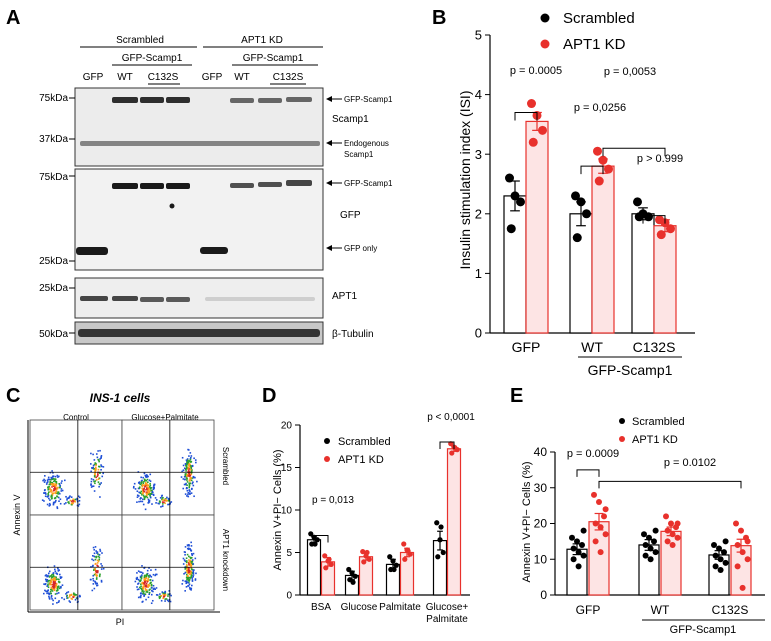 This screenshot has height=641, width=771. What do you see at coordinates (364, 442) in the screenshot?
I see `legend-label-scrambled: Scrambled` at bounding box center [364, 442].